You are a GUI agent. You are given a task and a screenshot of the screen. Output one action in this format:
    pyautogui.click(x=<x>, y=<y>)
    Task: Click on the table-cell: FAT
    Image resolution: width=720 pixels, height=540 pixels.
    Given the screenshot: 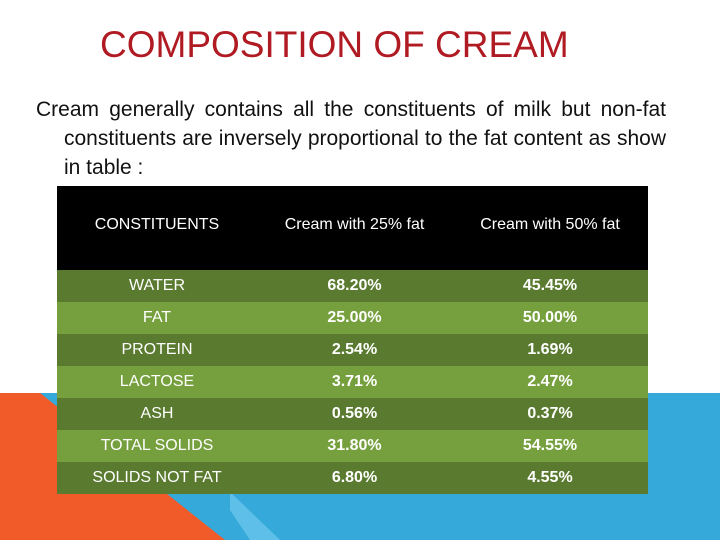 What is the action you would take?
    pyautogui.click(x=157, y=318)
    